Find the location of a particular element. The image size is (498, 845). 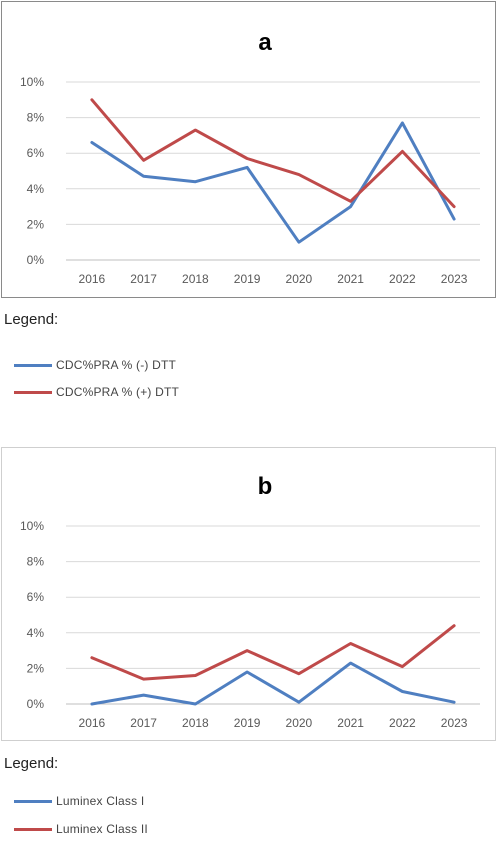

legend-b-item-1: Luminex Class I is located at coordinates (79, 801).